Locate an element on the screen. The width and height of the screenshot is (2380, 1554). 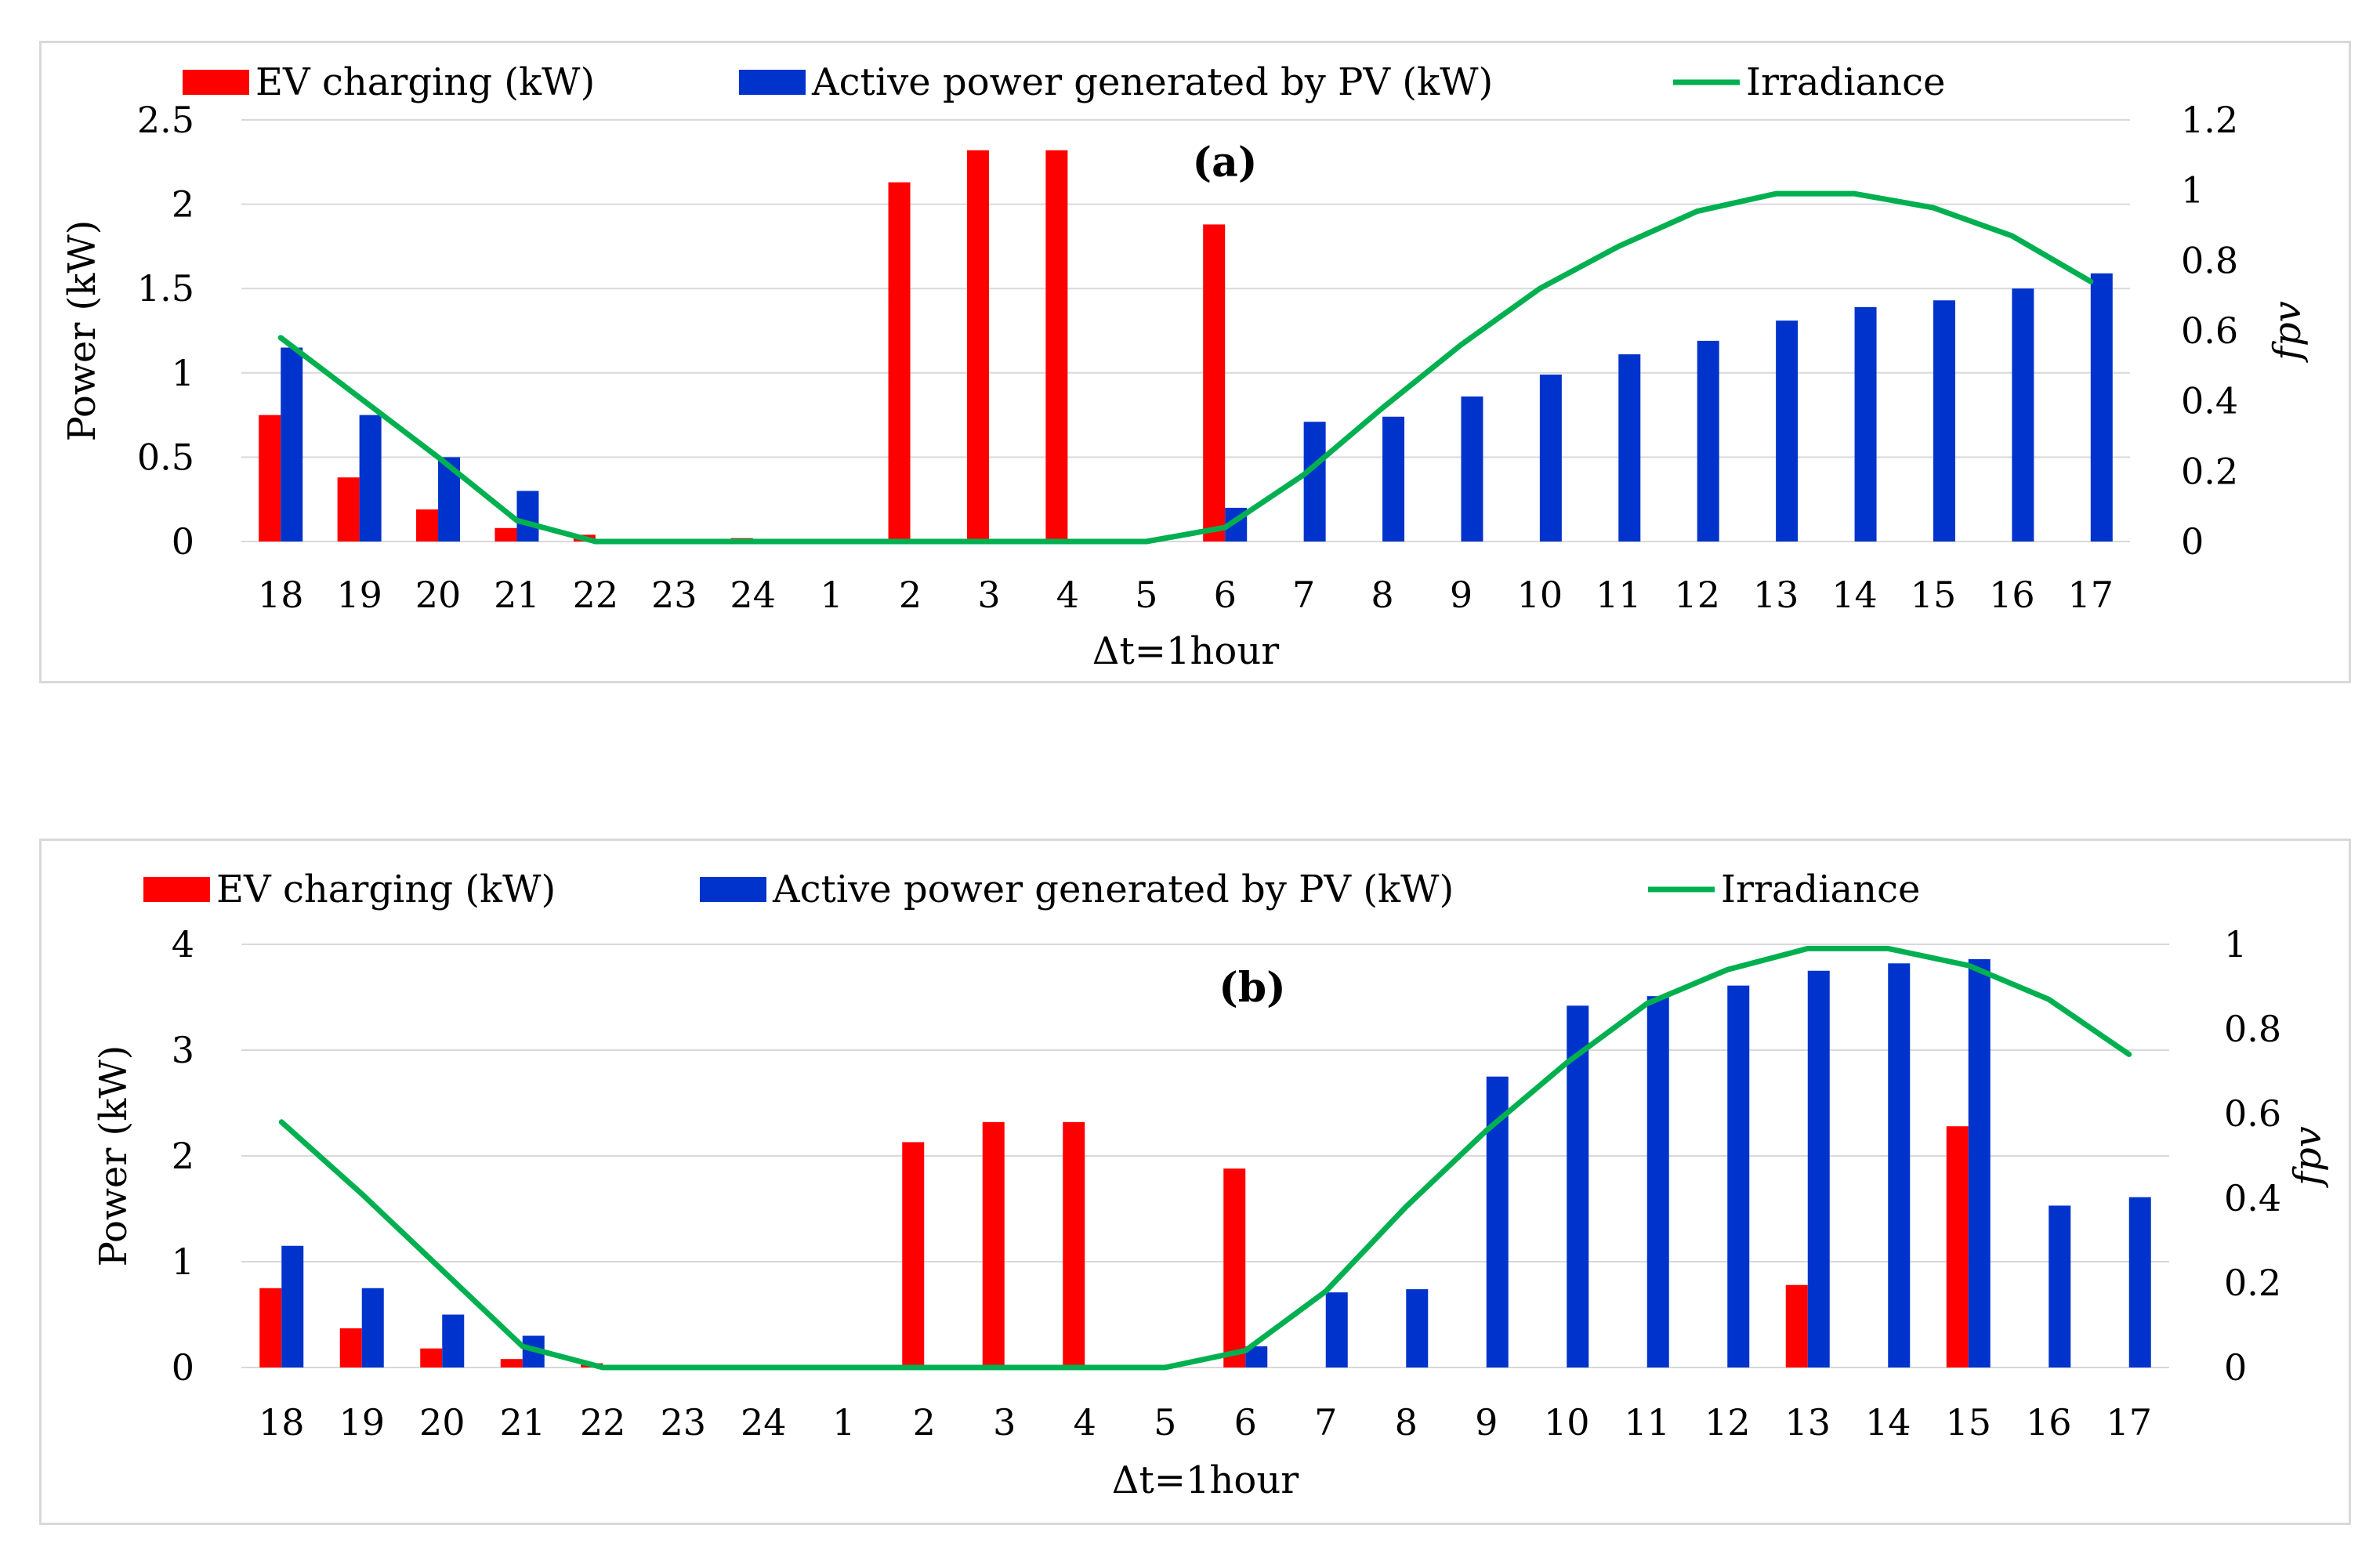
x-tick-label: 18 is located at coordinates (282, 1422).